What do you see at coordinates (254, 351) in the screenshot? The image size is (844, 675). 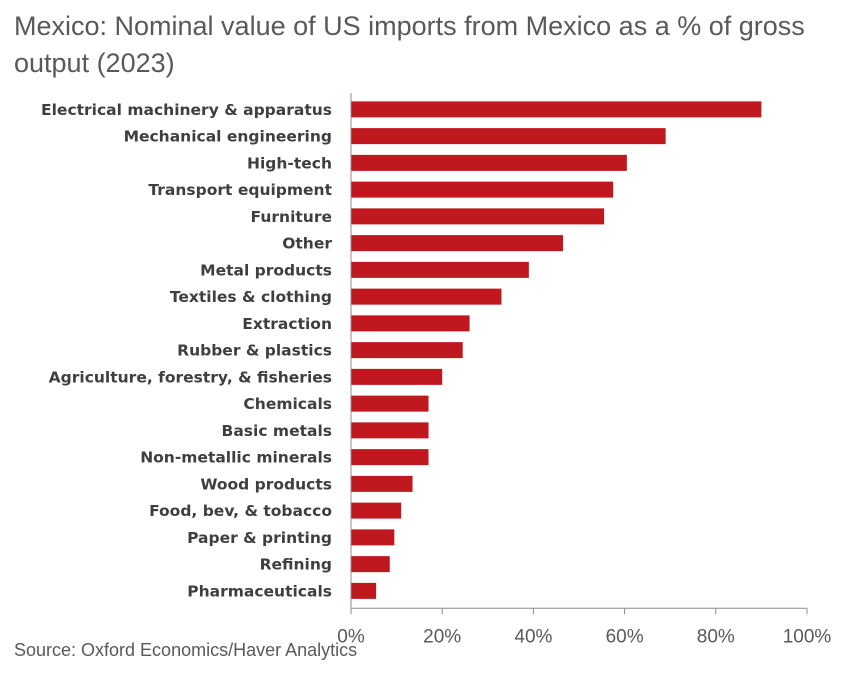 I see `category-label: Rubber & plastics` at bounding box center [254, 351].